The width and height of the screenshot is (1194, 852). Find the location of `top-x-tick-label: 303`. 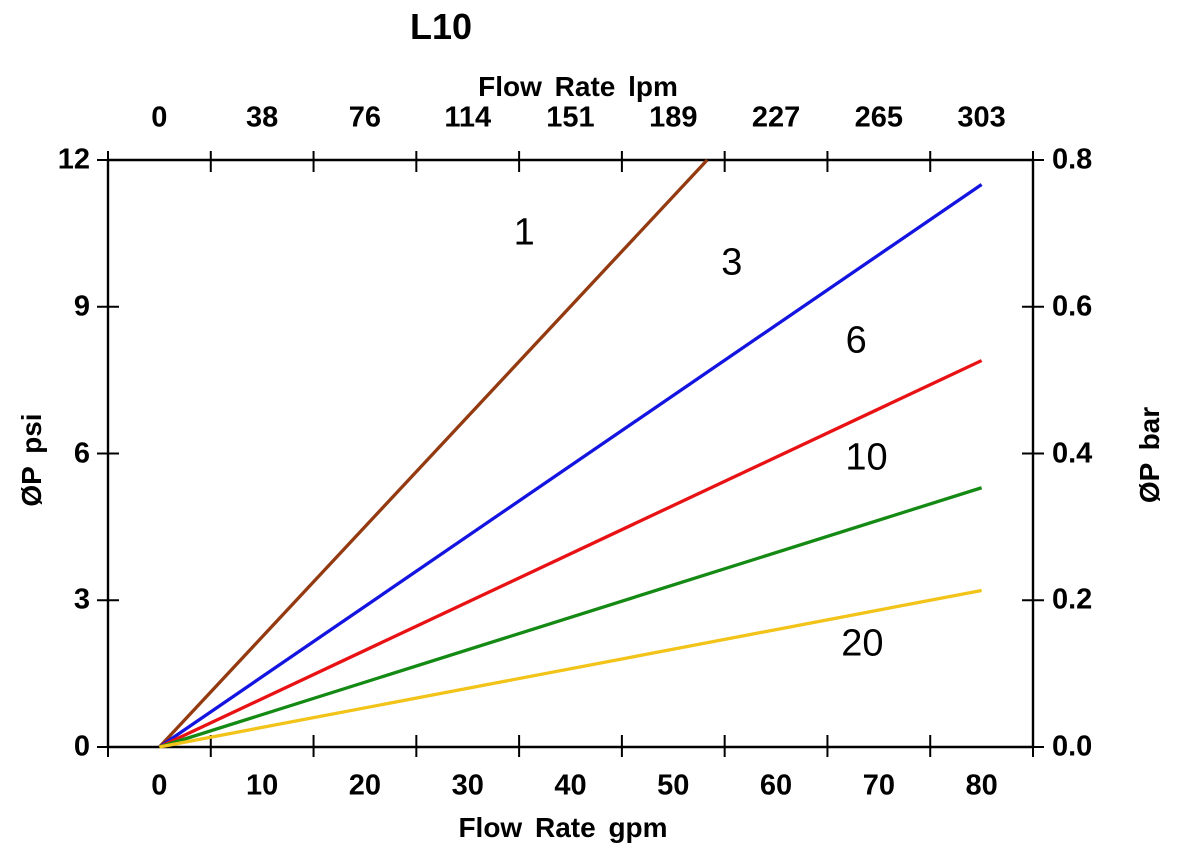

top-x-tick-label: 303 is located at coordinates (981, 117).